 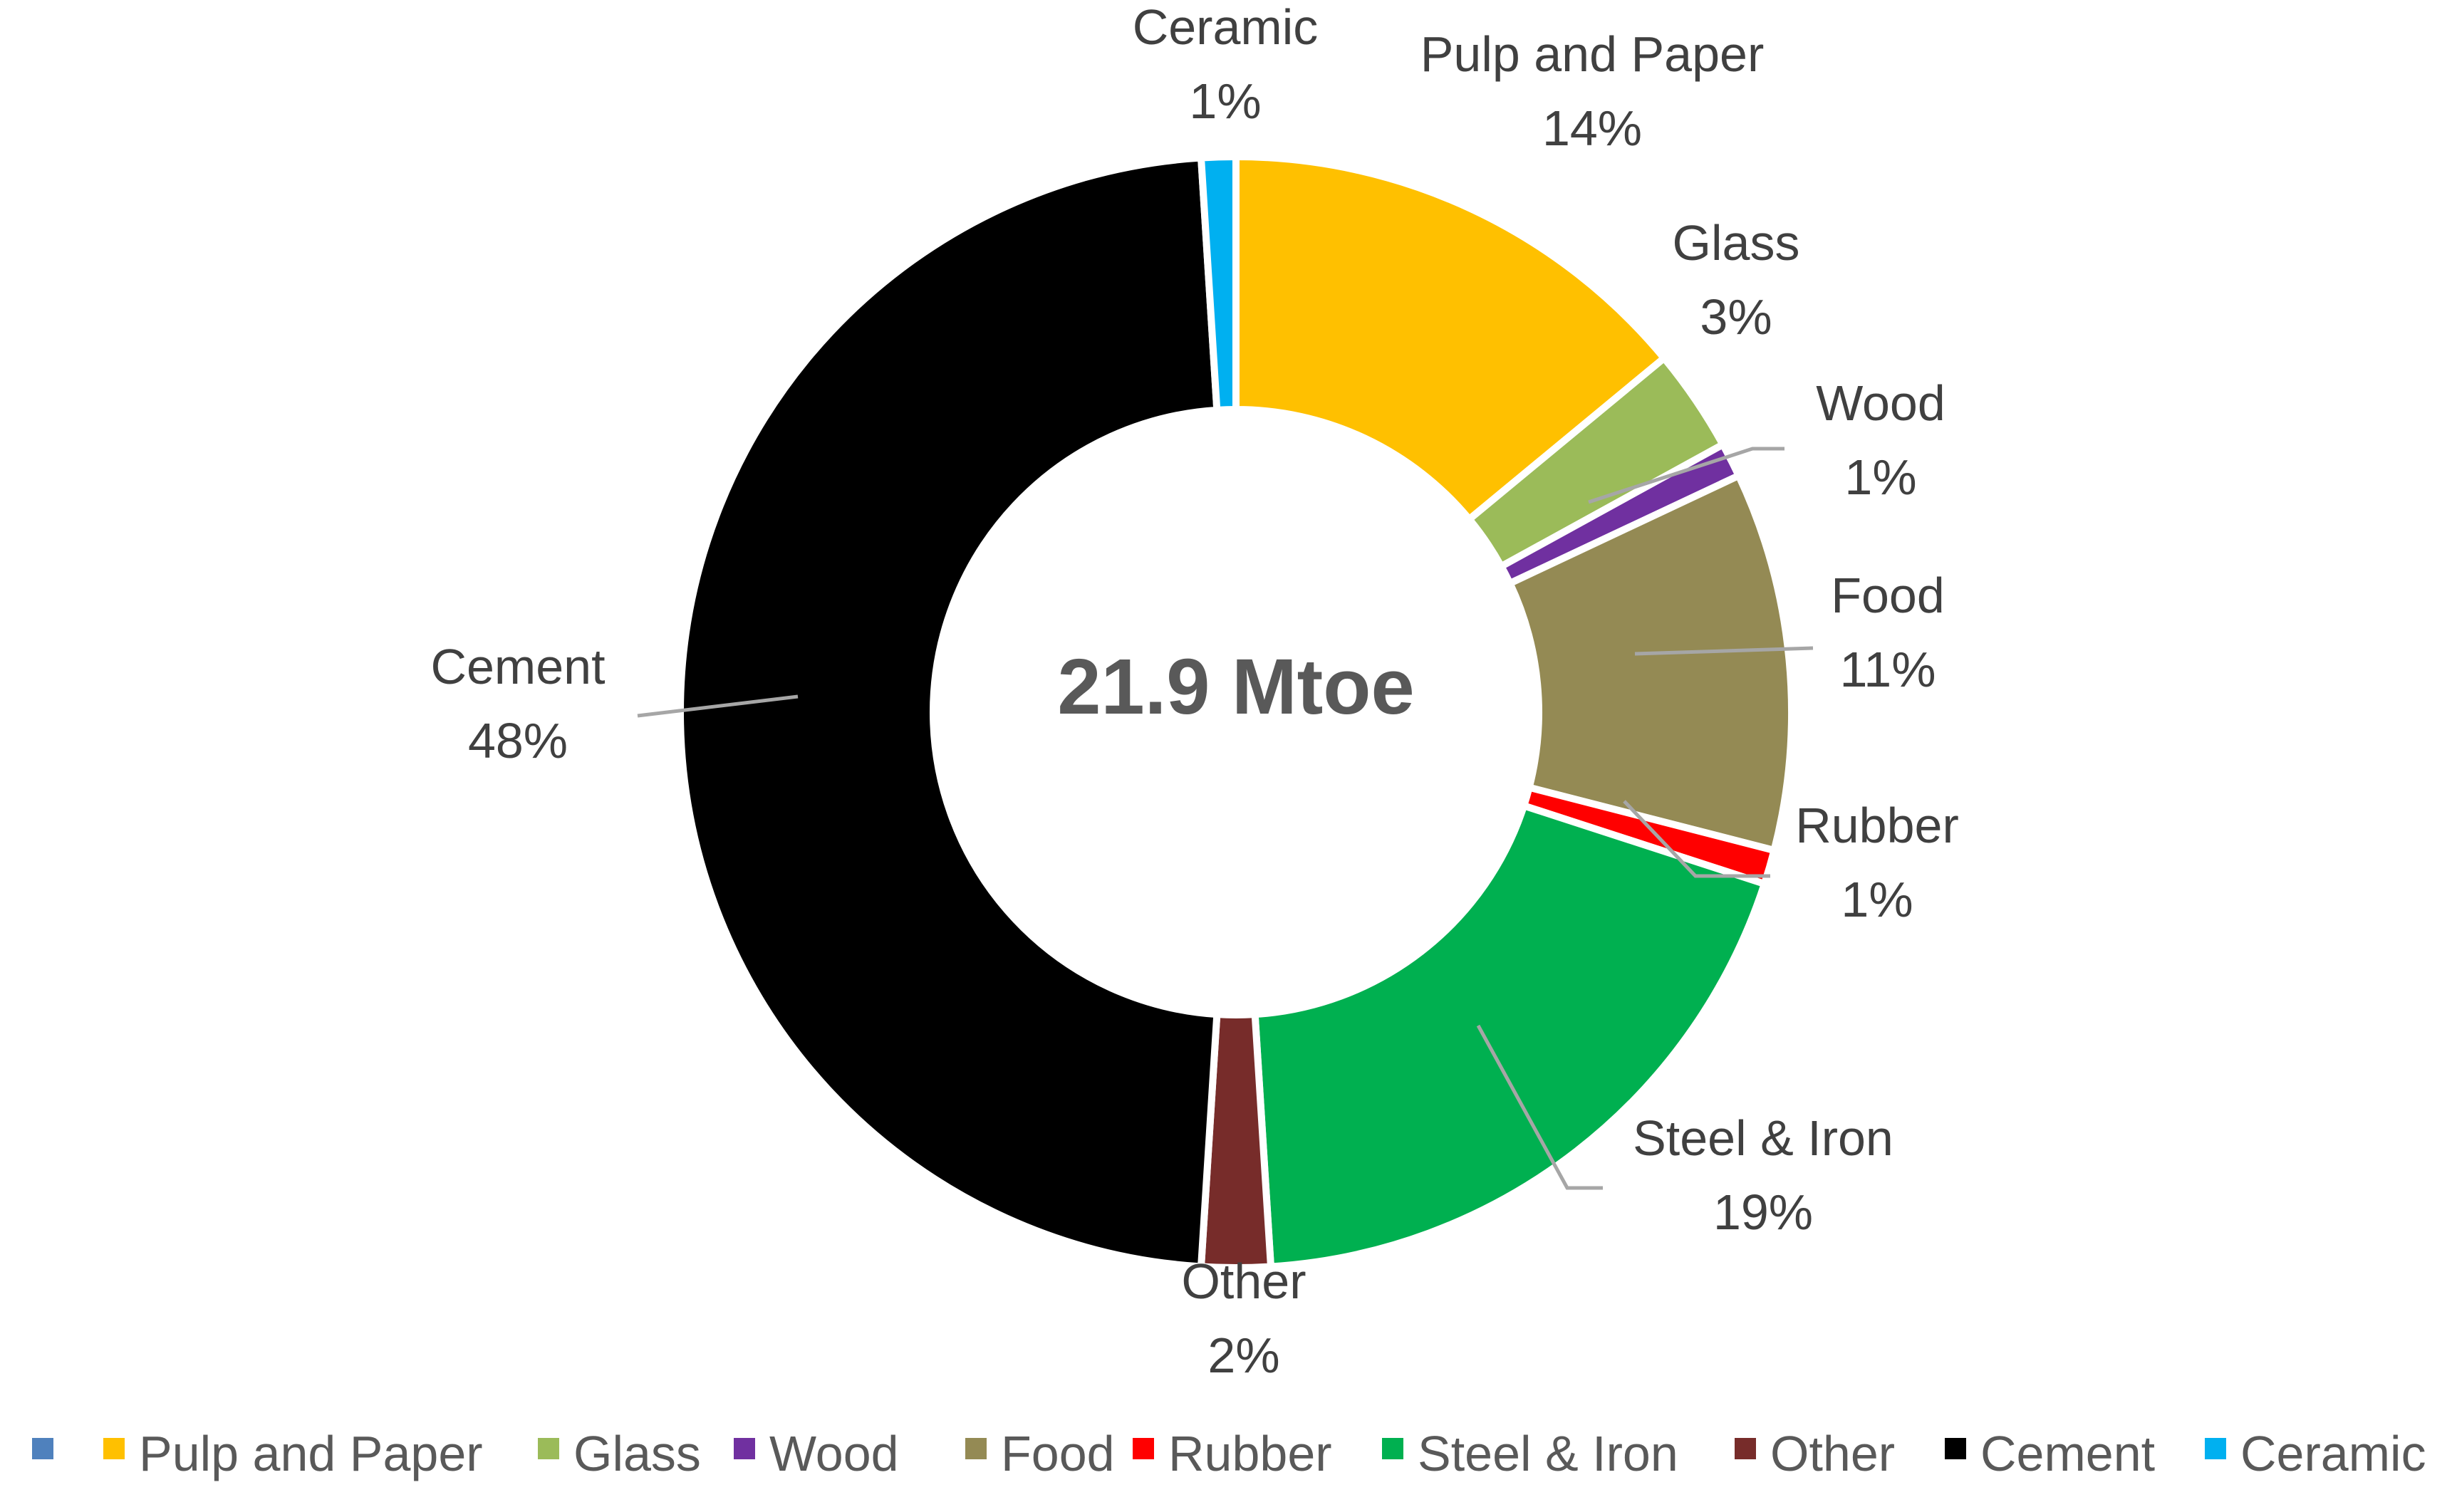 I want to click on slice-label-wood: Wood 1%, so click(x=1881, y=440).